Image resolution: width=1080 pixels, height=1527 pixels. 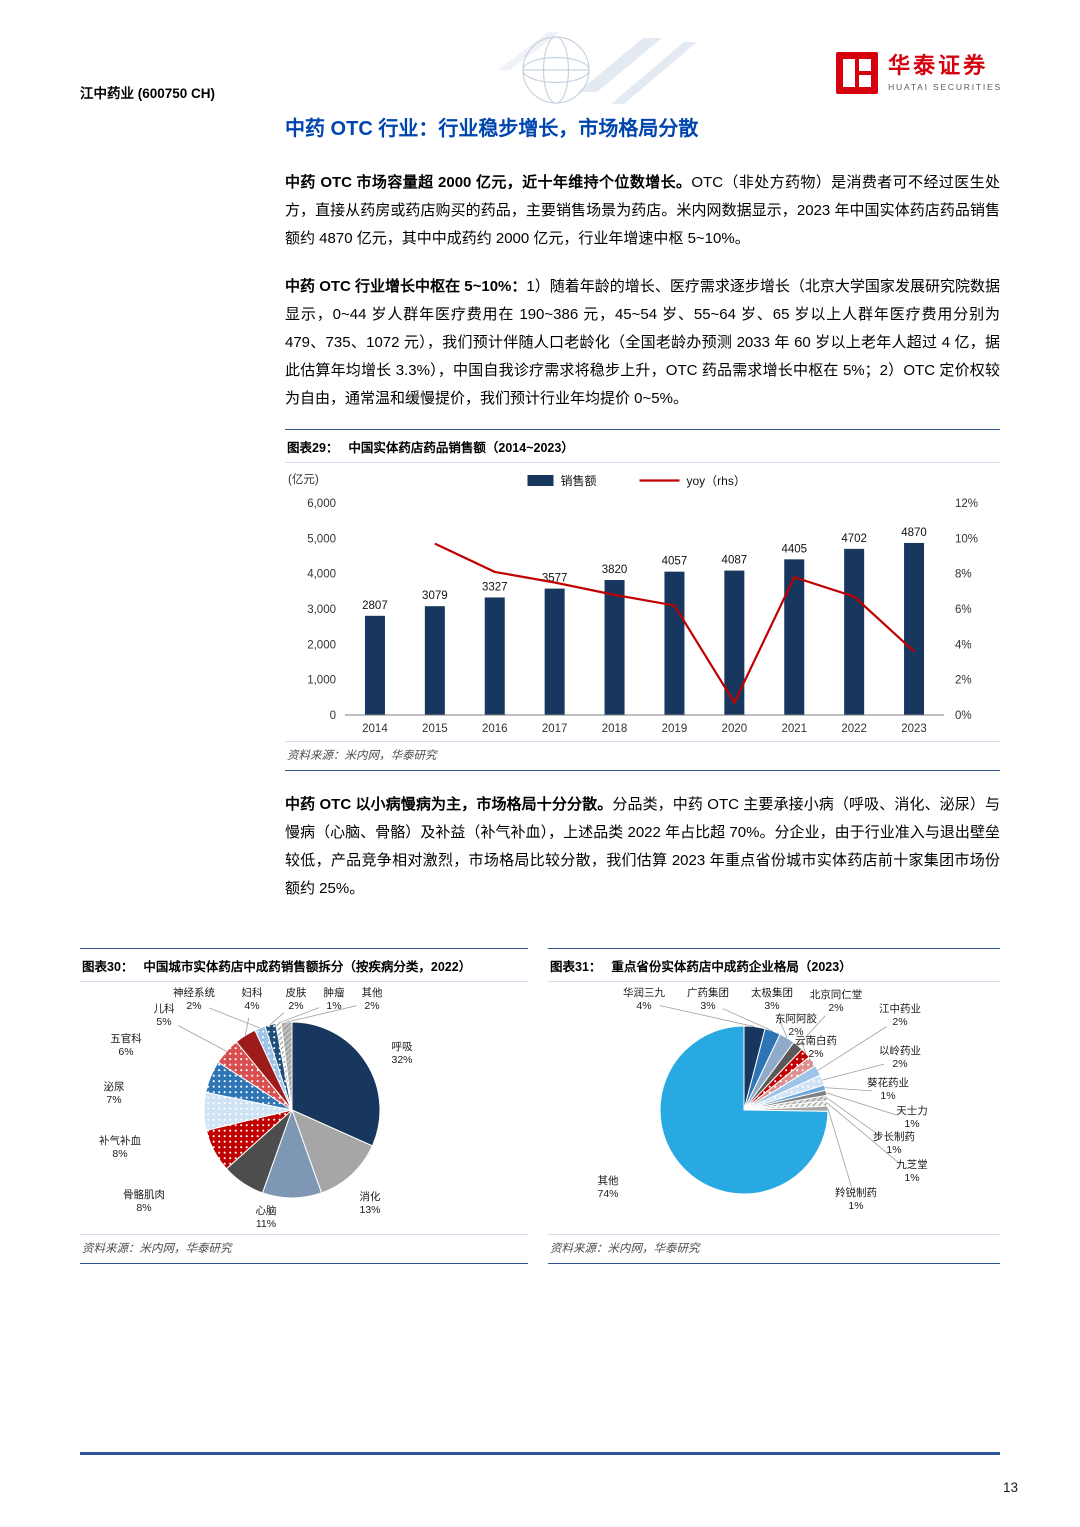 I want to click on svg-text: 补气补血, so click(x=120, y=1140).